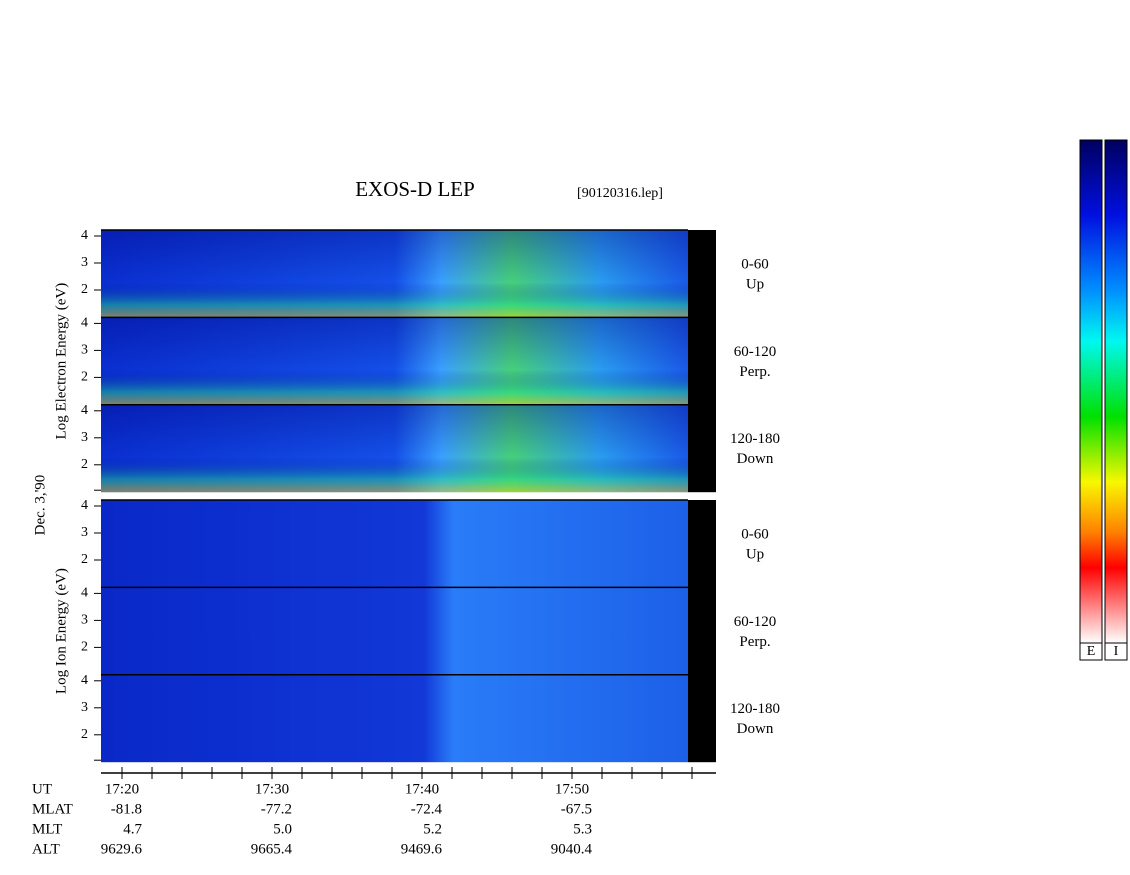 The height and width of the screenshot is (875, 1130). I want to click on row-value: 5.0, so click(282, 829).